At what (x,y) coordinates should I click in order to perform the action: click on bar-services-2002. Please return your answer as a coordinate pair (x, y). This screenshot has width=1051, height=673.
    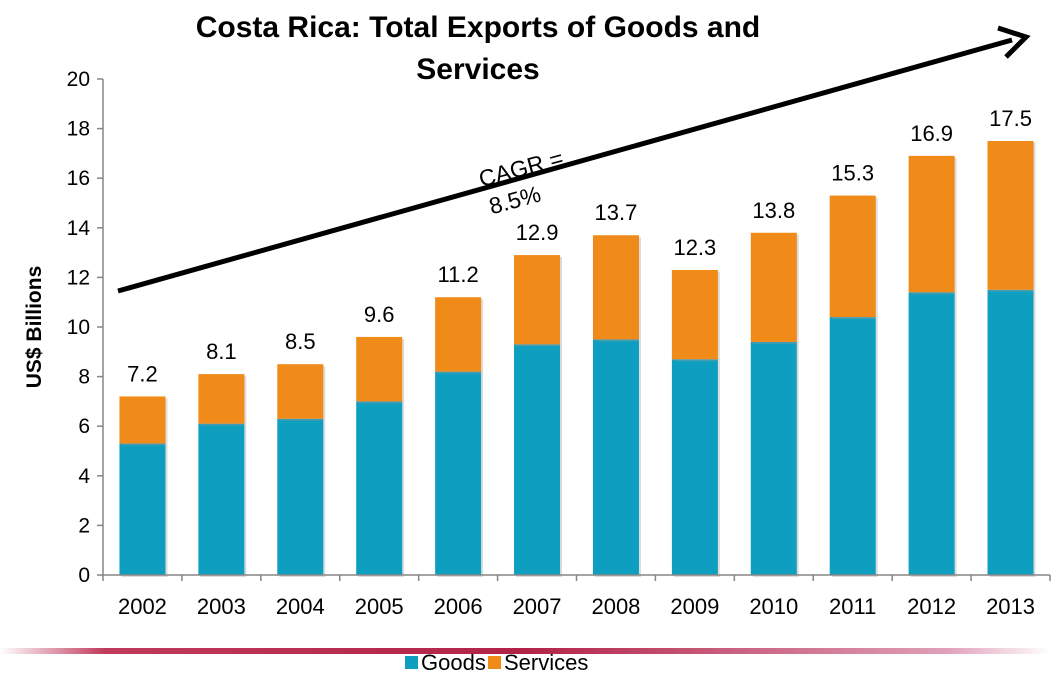
    Looking at the image, I should click on (142, 420).